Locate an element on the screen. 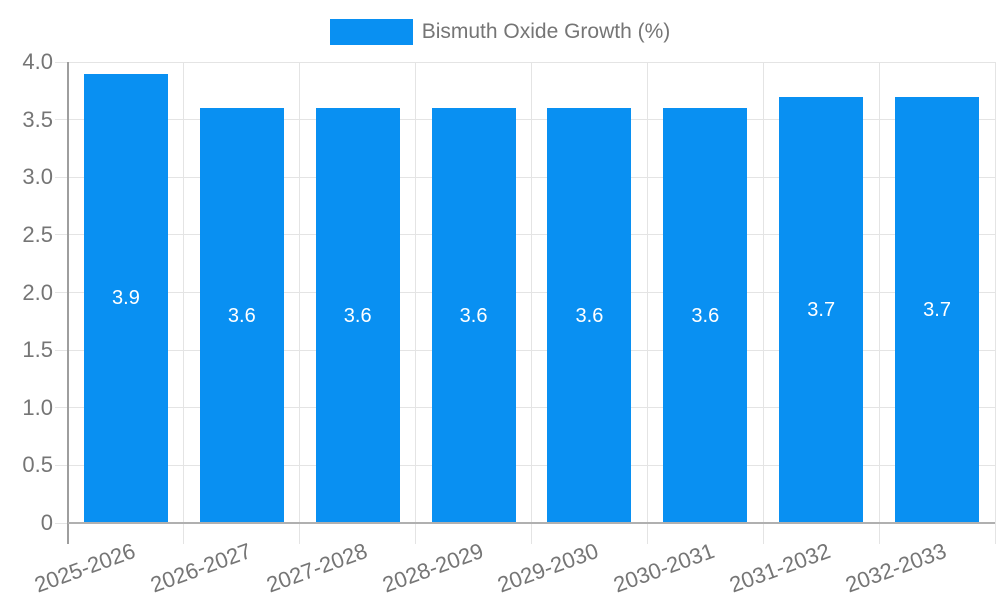  x-axis-line is located at coordinates (531, 523).